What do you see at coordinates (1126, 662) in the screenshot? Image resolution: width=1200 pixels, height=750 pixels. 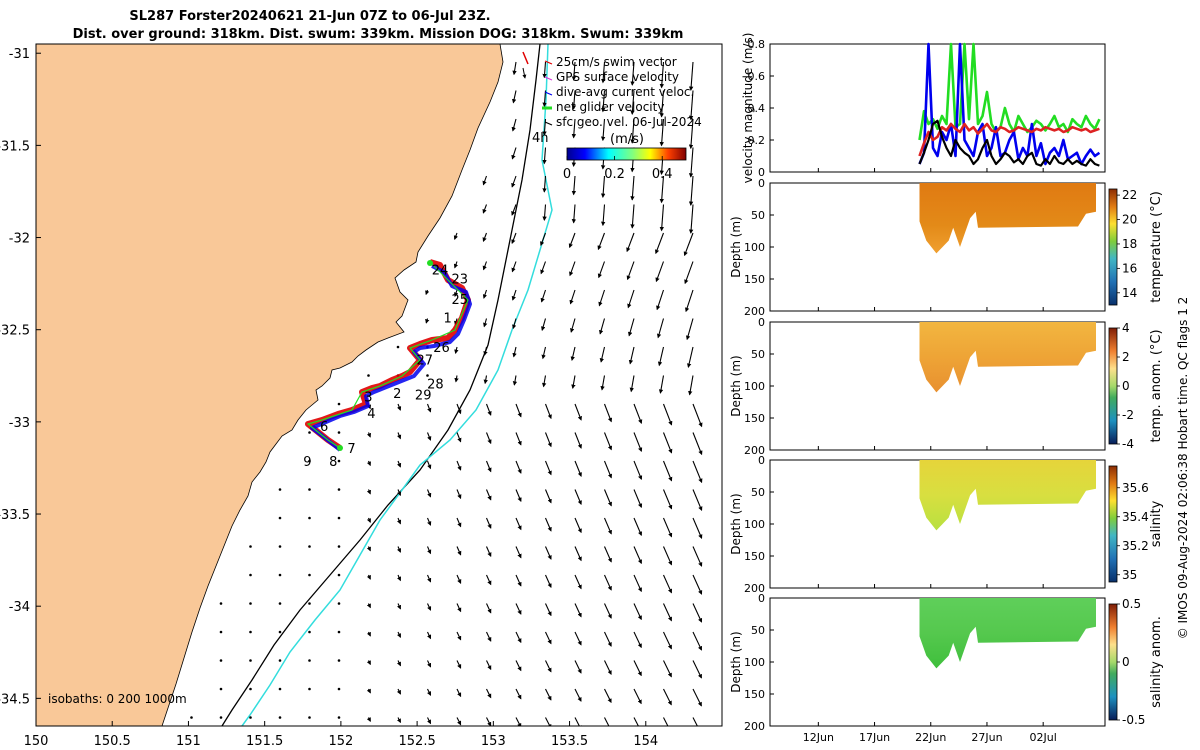 I see `section-colorbar-tick-label: 0` at bounding box center [1126, 662].